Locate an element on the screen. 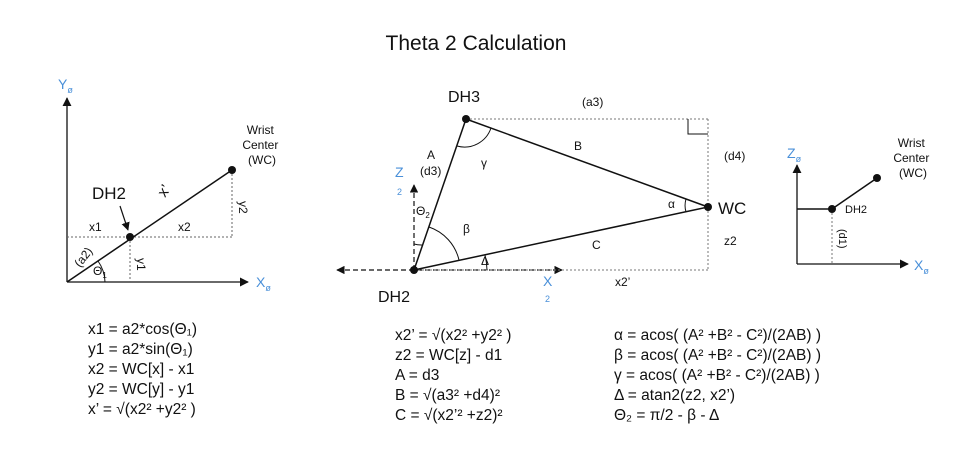 The width and height of the screenshot is (959, 457). middle-wc-point is located at coordinates (708, 207).